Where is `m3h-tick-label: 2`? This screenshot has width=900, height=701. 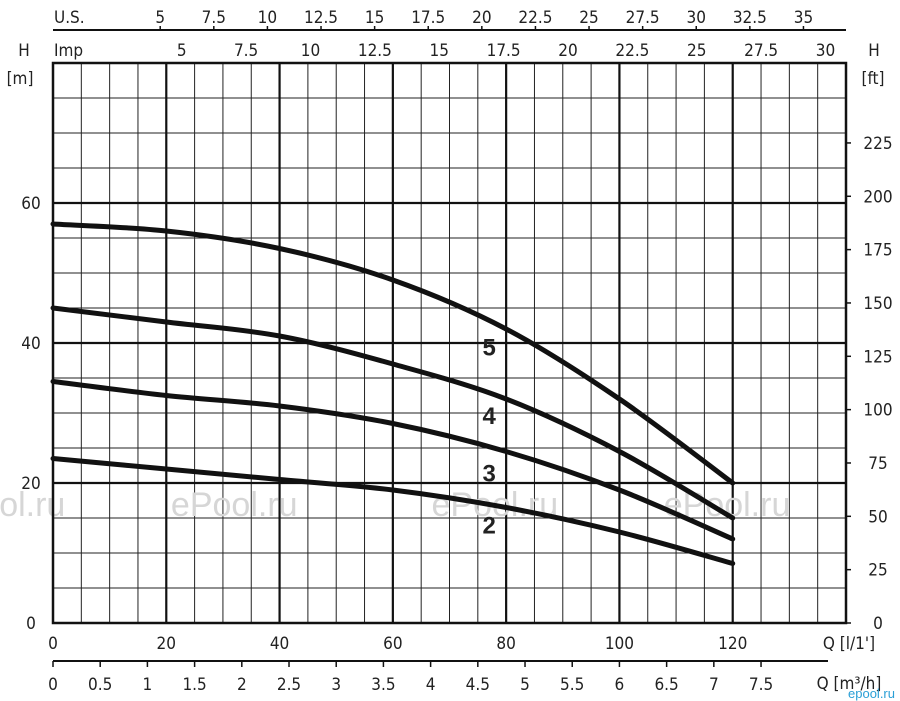
m3h-tick-label: 2 is located at coordinates (242, 685).